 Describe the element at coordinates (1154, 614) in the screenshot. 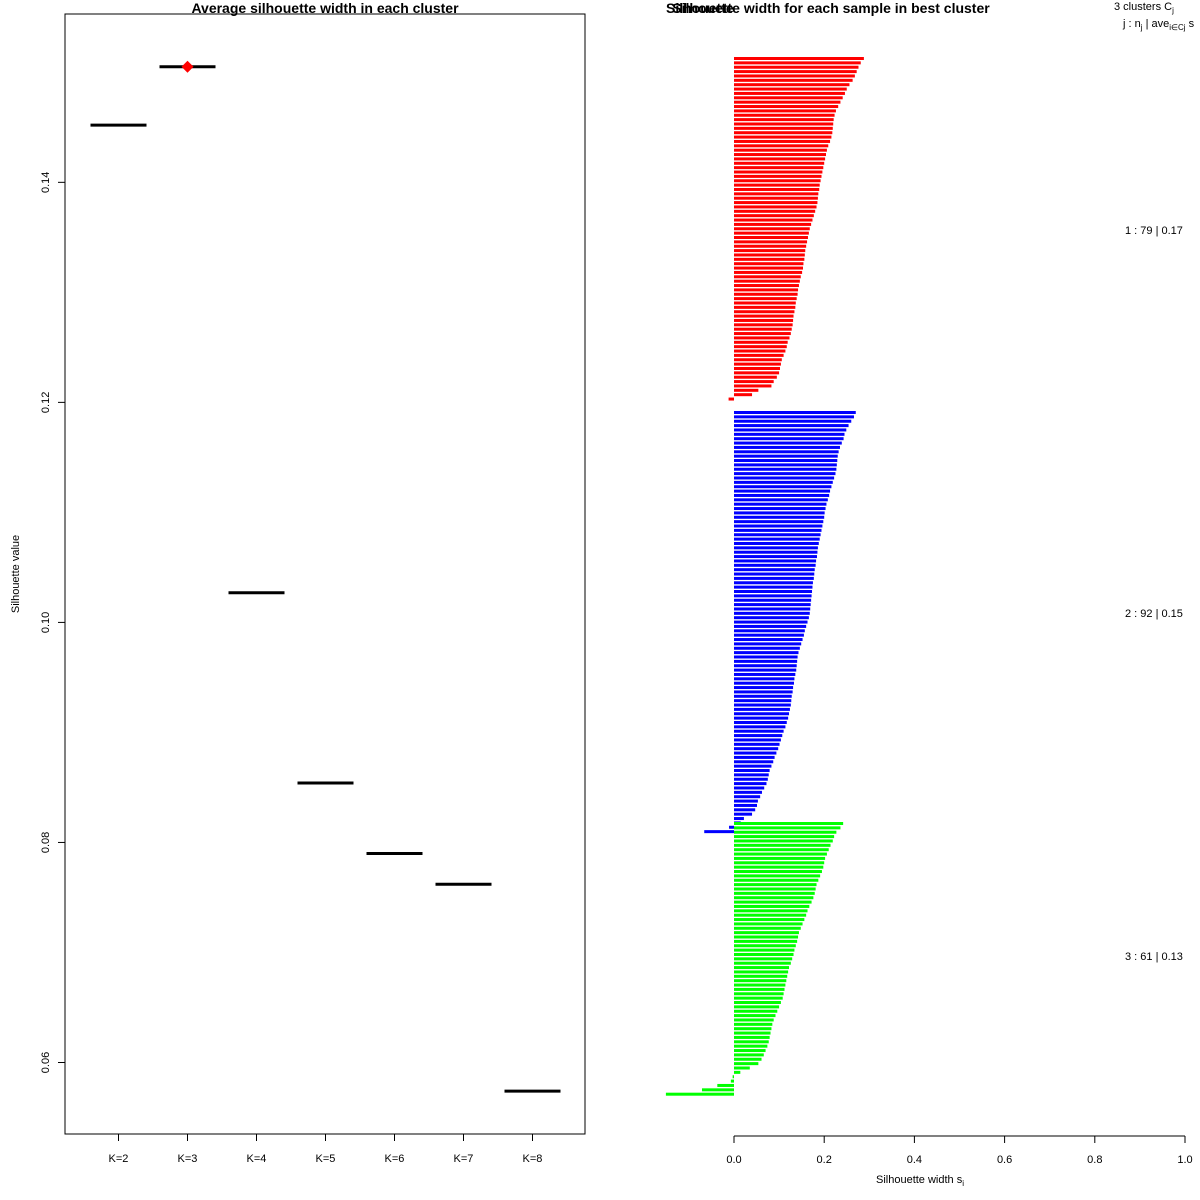

I see `cluster-summary-label: 2 : 92 | 0.15` at that location.